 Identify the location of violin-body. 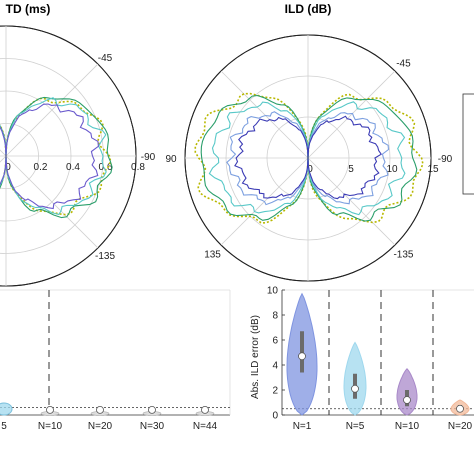
(6, 409).